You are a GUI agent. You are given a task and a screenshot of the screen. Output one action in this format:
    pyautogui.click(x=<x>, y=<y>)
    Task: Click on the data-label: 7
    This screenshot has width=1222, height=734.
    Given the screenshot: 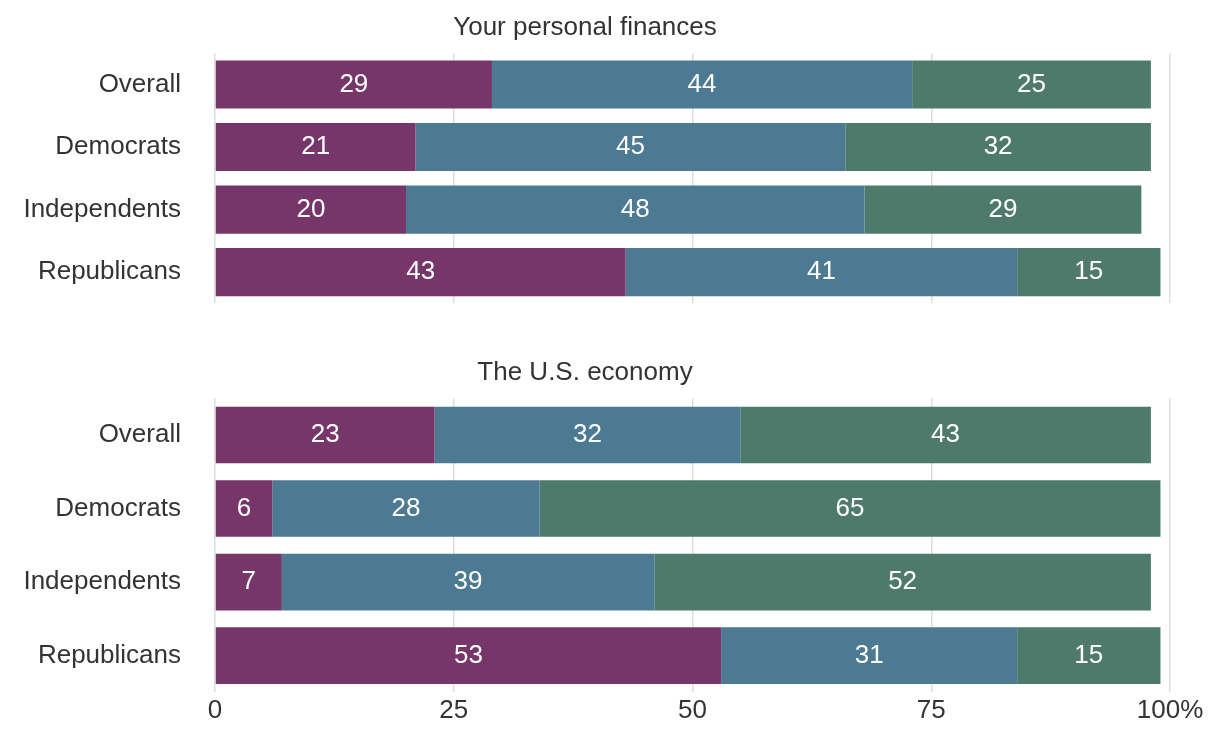 What is the action you would take?
    pyautogui.click(x=249, y=580)
    